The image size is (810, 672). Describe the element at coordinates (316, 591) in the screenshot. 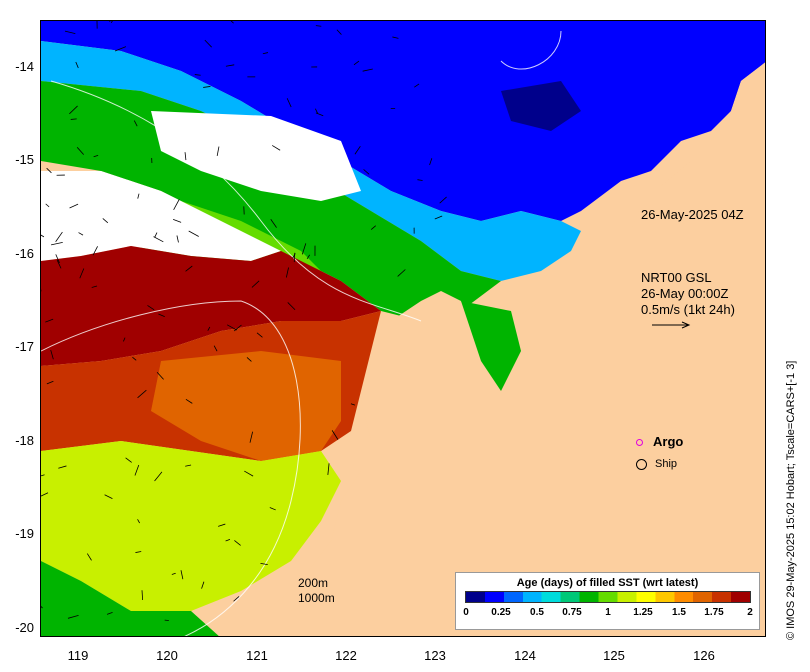

I see `depth-contour-key: 200m 1000m` at that location.